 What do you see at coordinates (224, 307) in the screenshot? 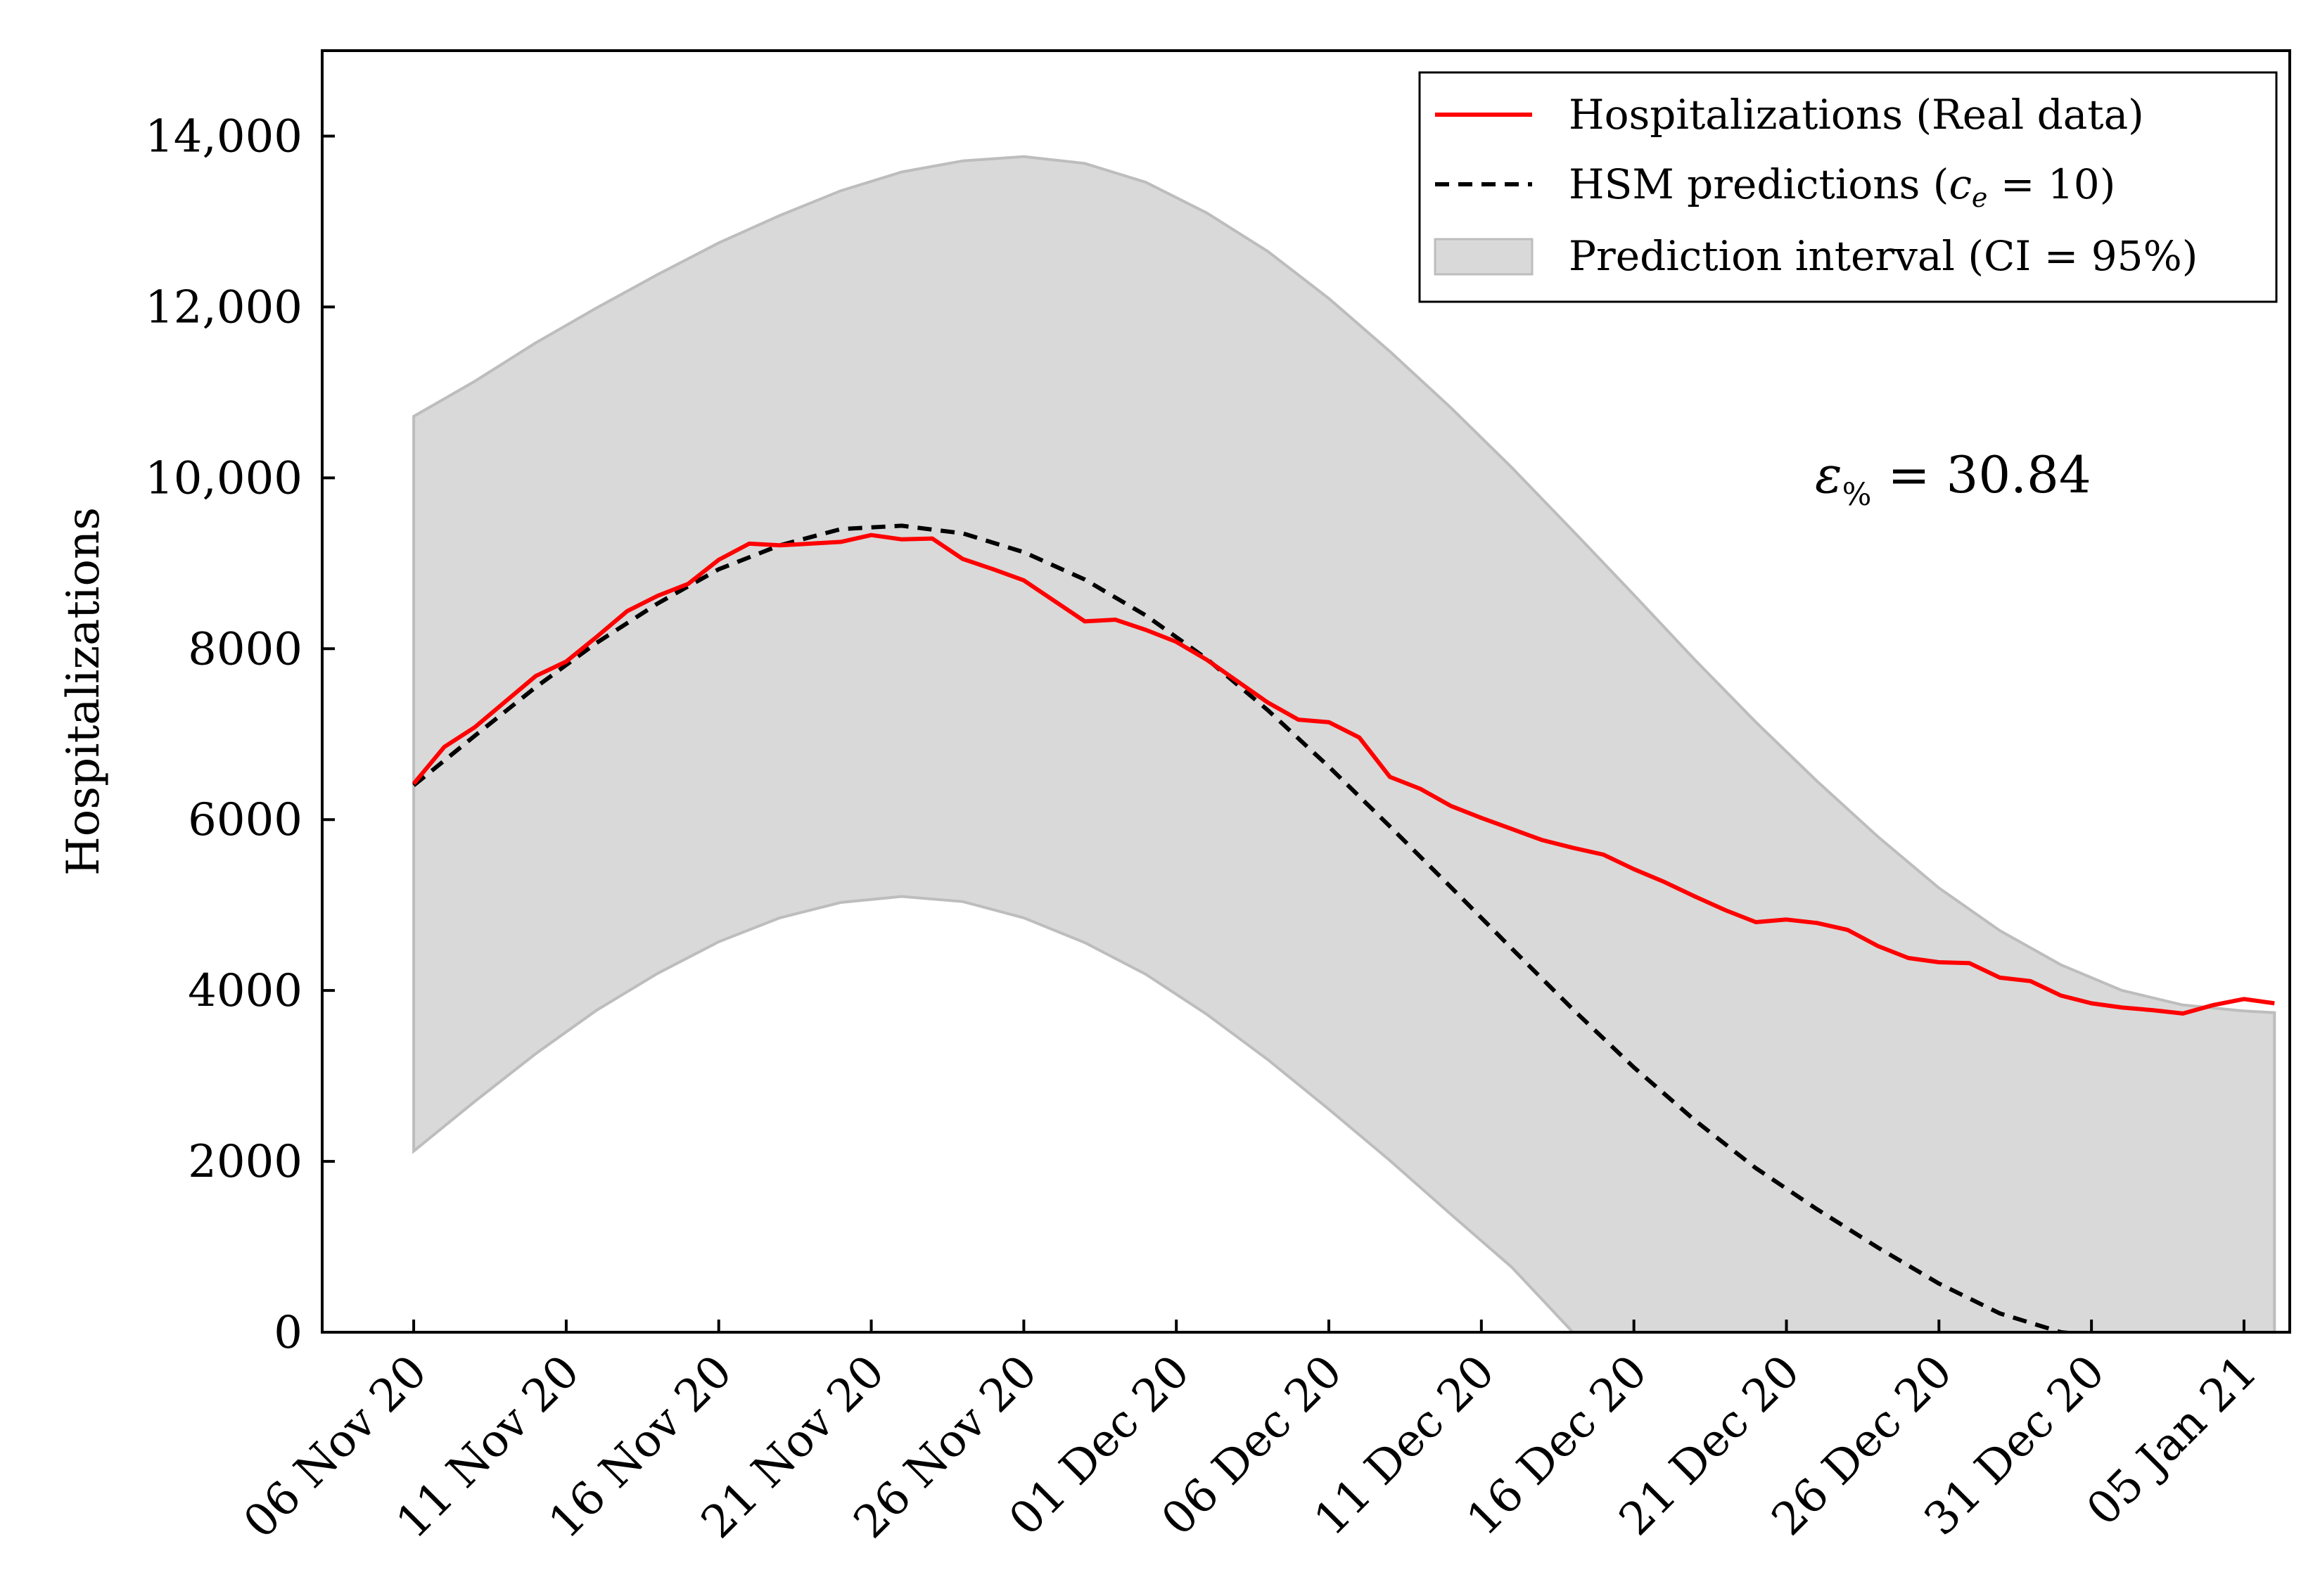
I see `y-tick-label: 12,000` at bounding box center [224, 307].